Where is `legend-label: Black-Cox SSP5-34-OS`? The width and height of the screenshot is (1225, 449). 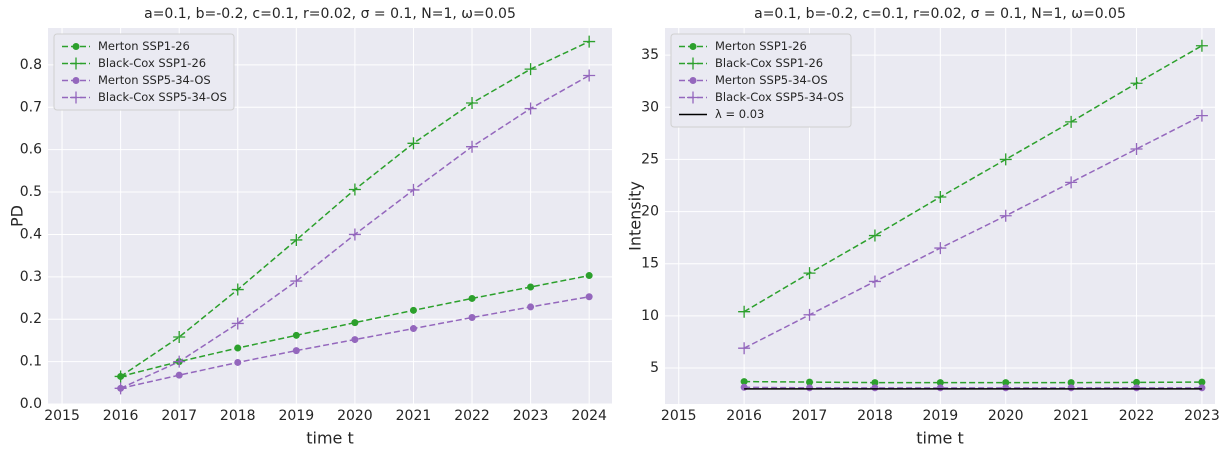
legend-label: Black-Cox SSP5-34-OS is located at coordinates (779, 97).